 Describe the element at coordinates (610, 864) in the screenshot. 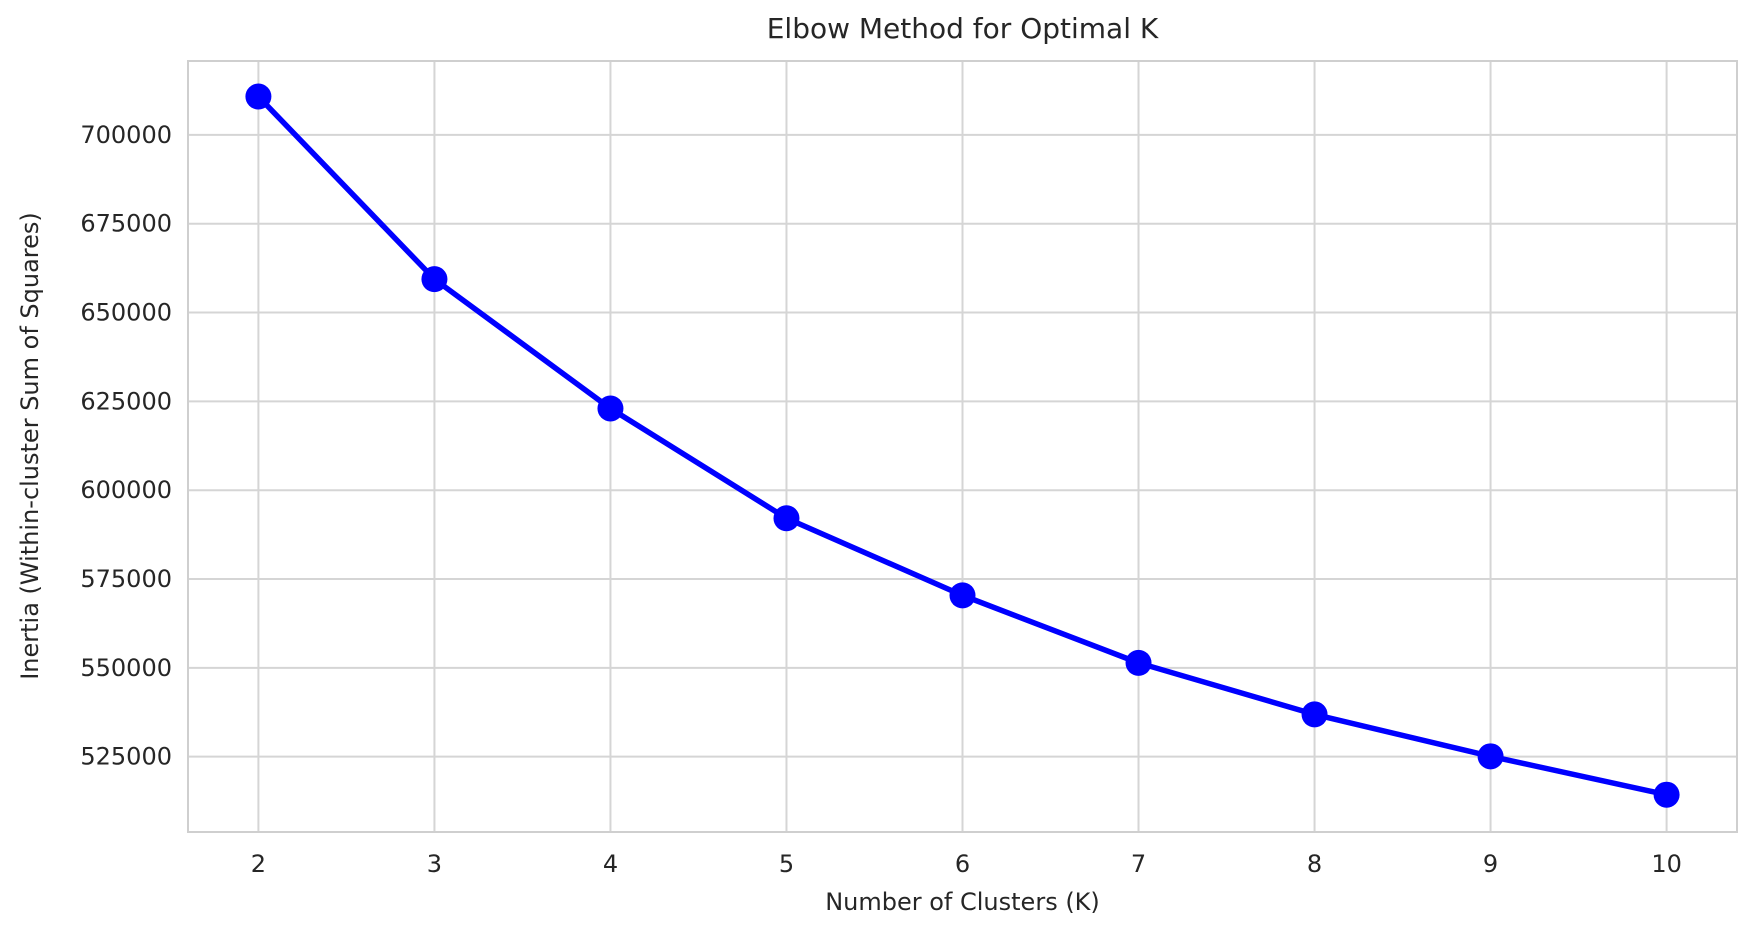

I see `x-tick-label: 4` at that location.